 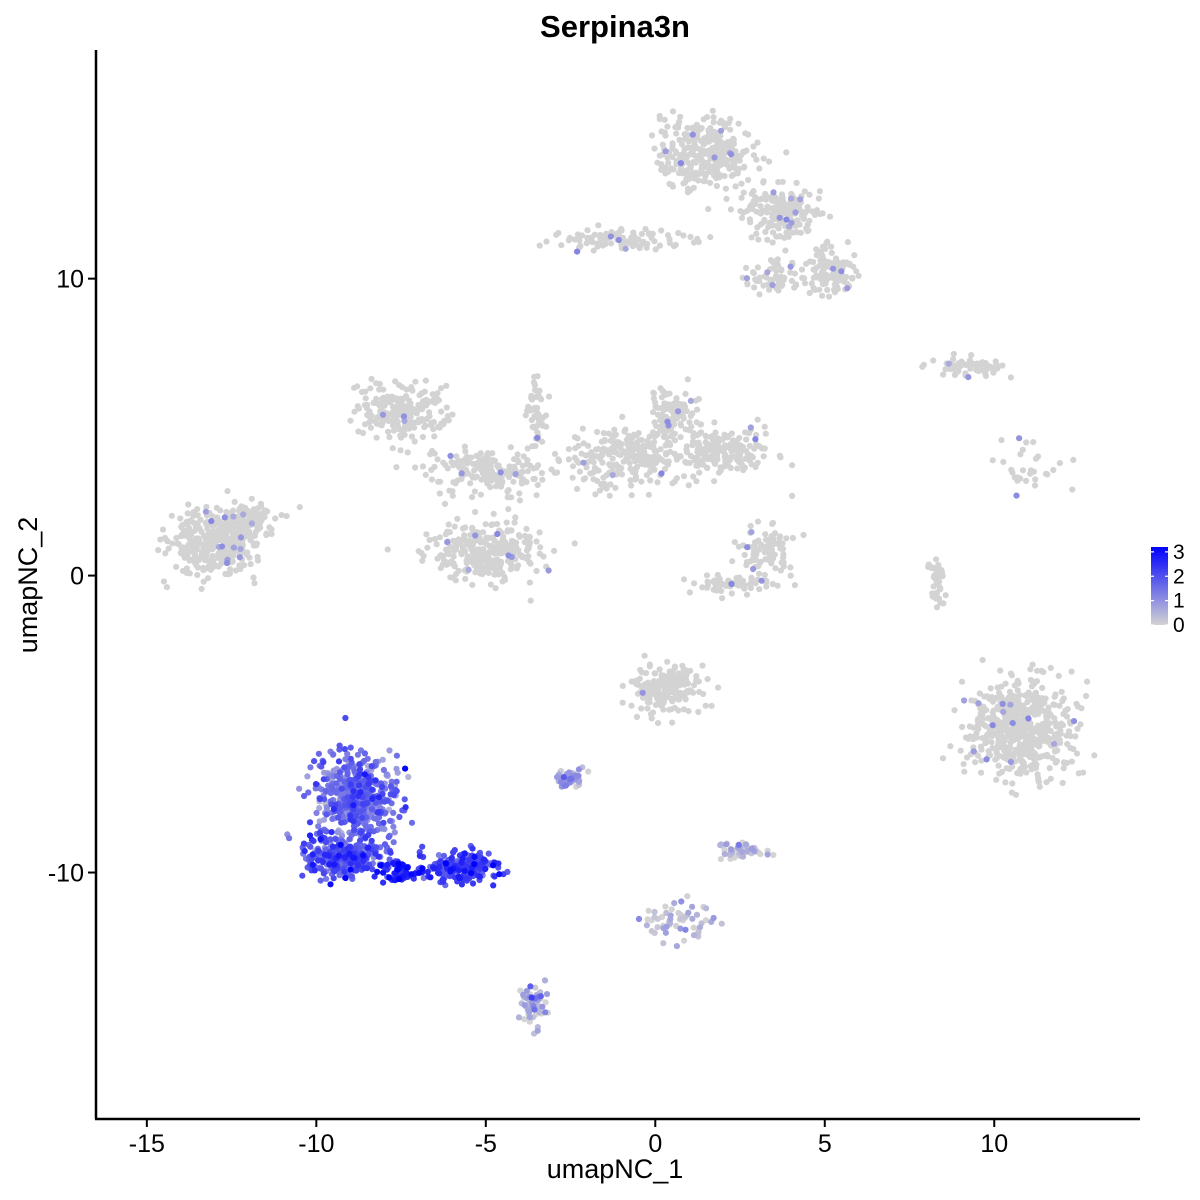 I want to click on chart-title: Serpina3n, so click(x=615, y=26).